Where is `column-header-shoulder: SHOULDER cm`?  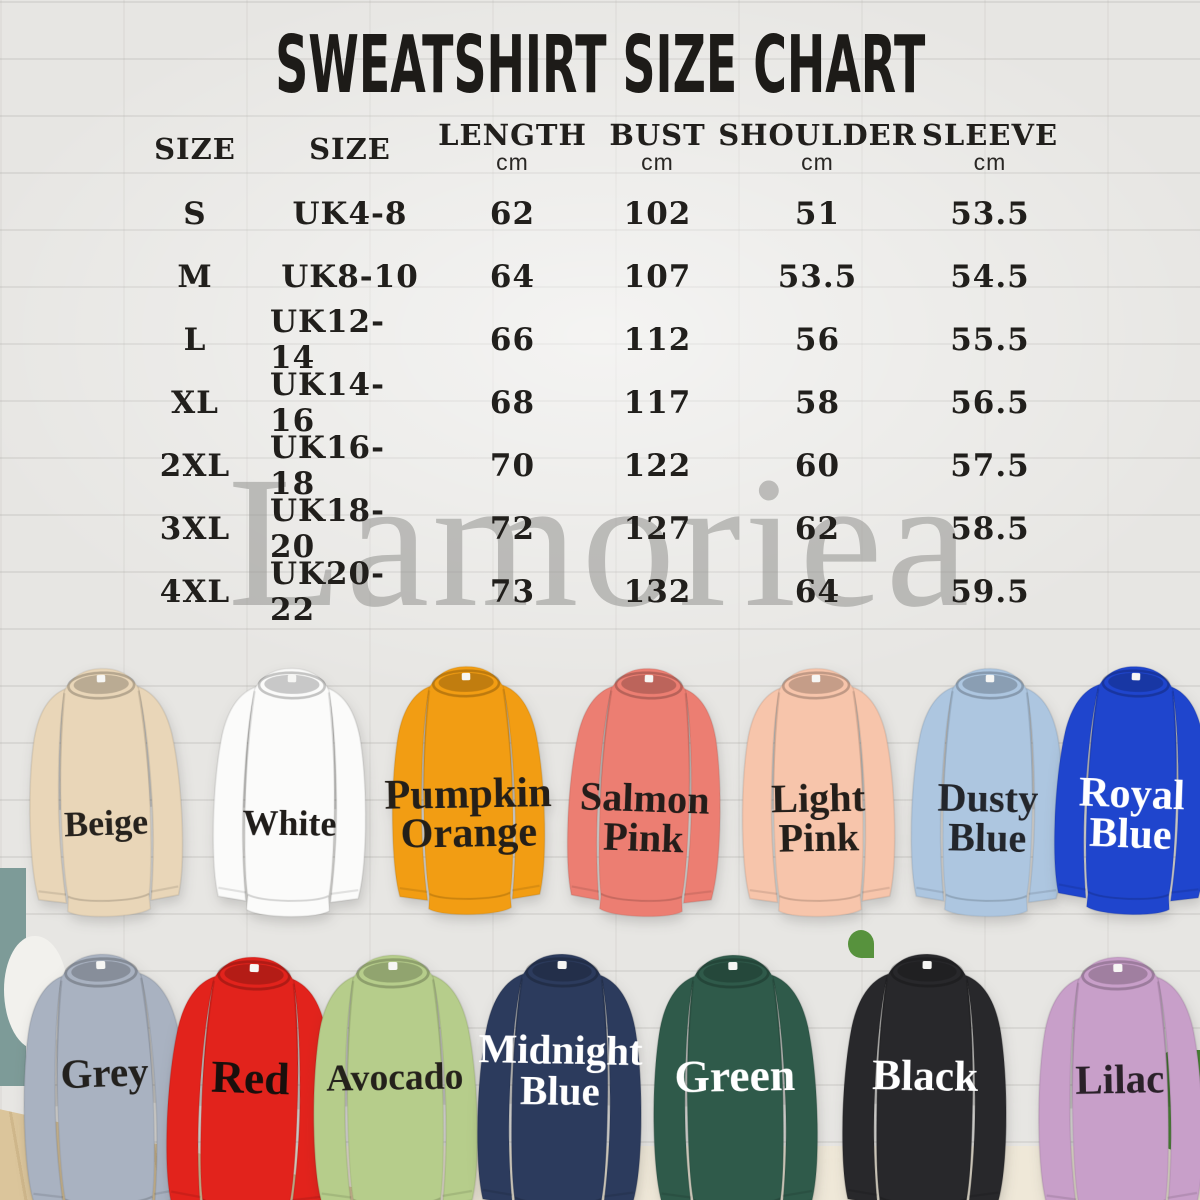 column-header-shoulder: SHOULDER cm is located at coordinates (817, 147).